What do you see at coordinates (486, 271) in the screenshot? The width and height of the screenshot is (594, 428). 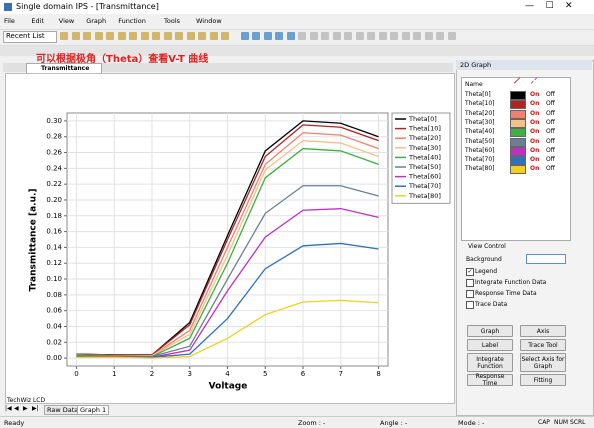 I see `checkbox-label: Legend` at bounding box center [486, 271].